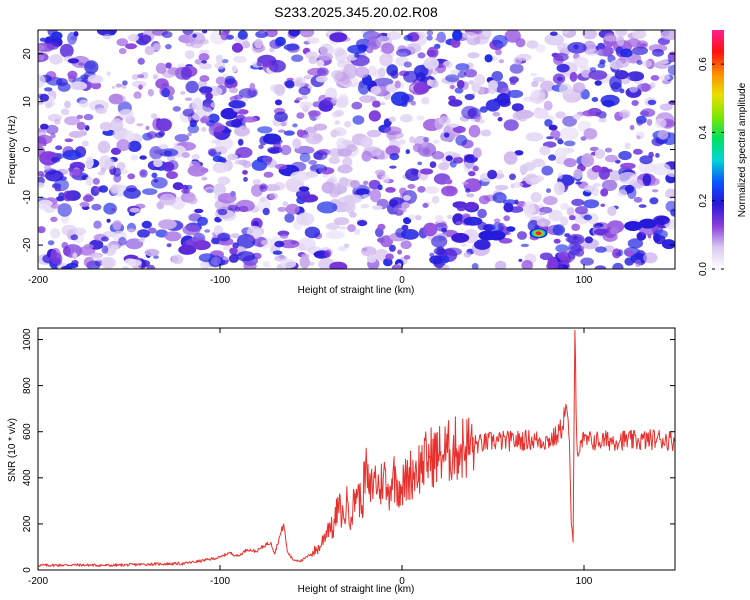  What do you see at coordinates (703, 269) in the screenshot?
I see `colorbar-tick-label: 0.0` at bounding box center [703, 269].